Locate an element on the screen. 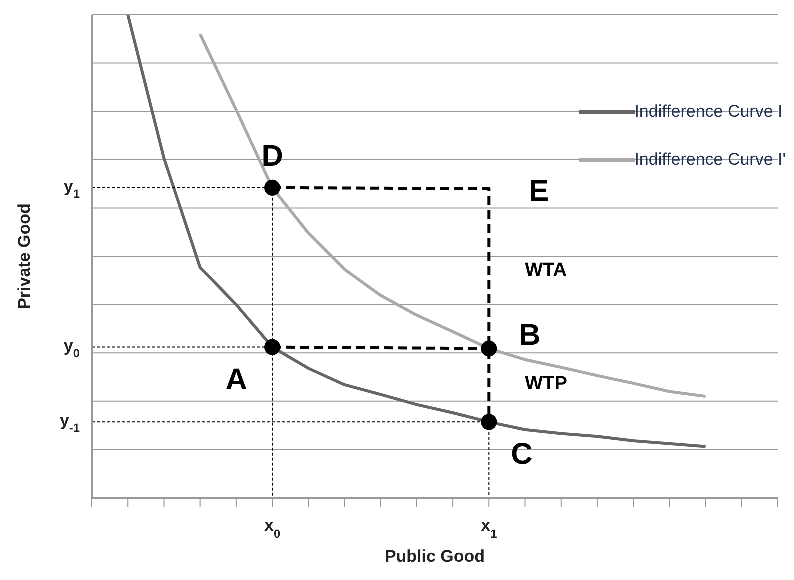 The height and width of the screenshot is (580, 794). x-tick-label: x$_{1}$ is located at coordinates (489, 528).